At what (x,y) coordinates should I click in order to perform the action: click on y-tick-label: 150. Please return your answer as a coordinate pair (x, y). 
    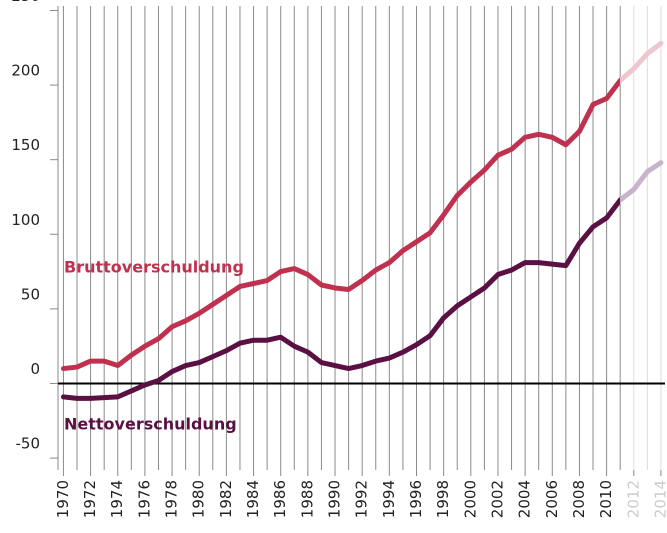
    Looking at the image, I should click on (25, 145).